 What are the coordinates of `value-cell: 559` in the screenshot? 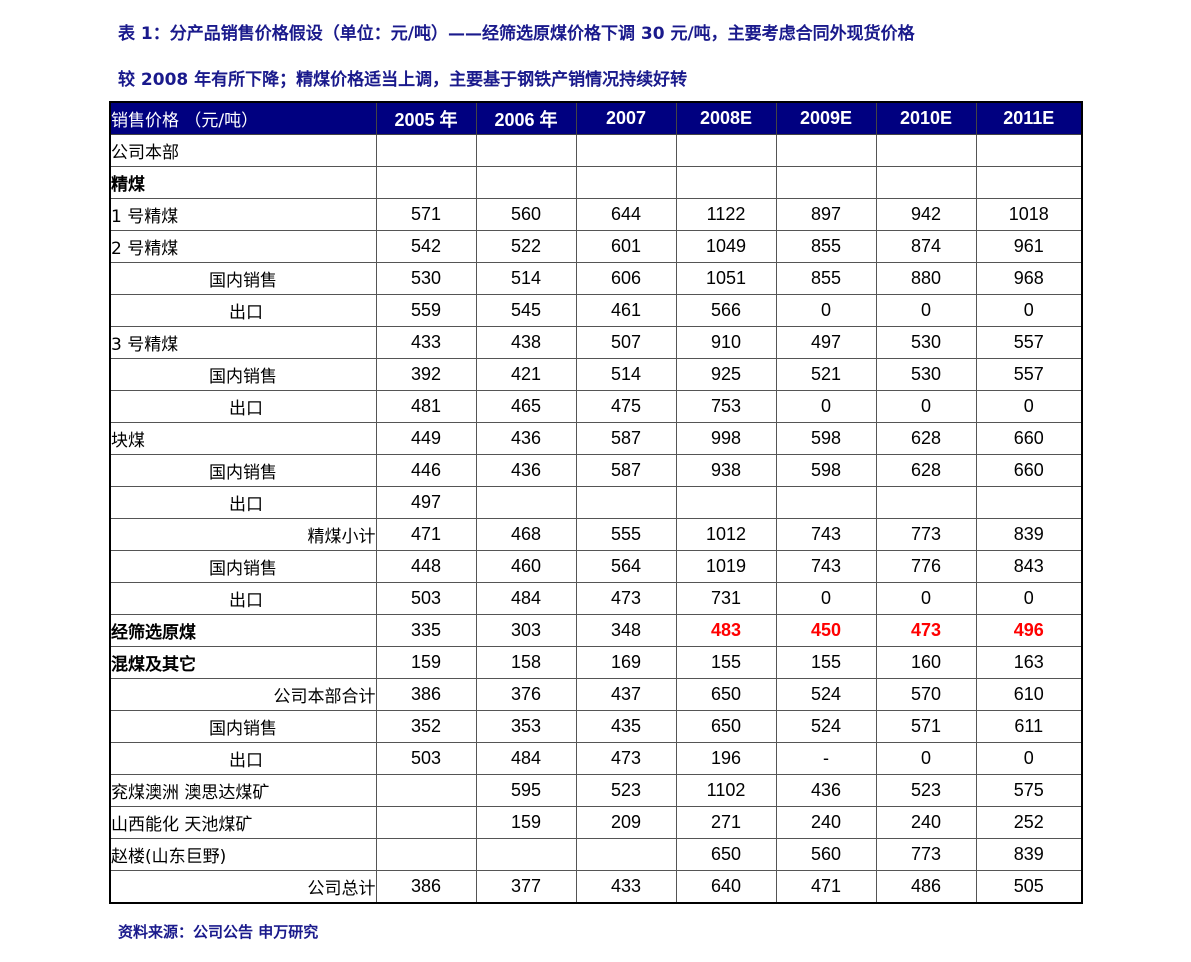 It's located at (426, 310).